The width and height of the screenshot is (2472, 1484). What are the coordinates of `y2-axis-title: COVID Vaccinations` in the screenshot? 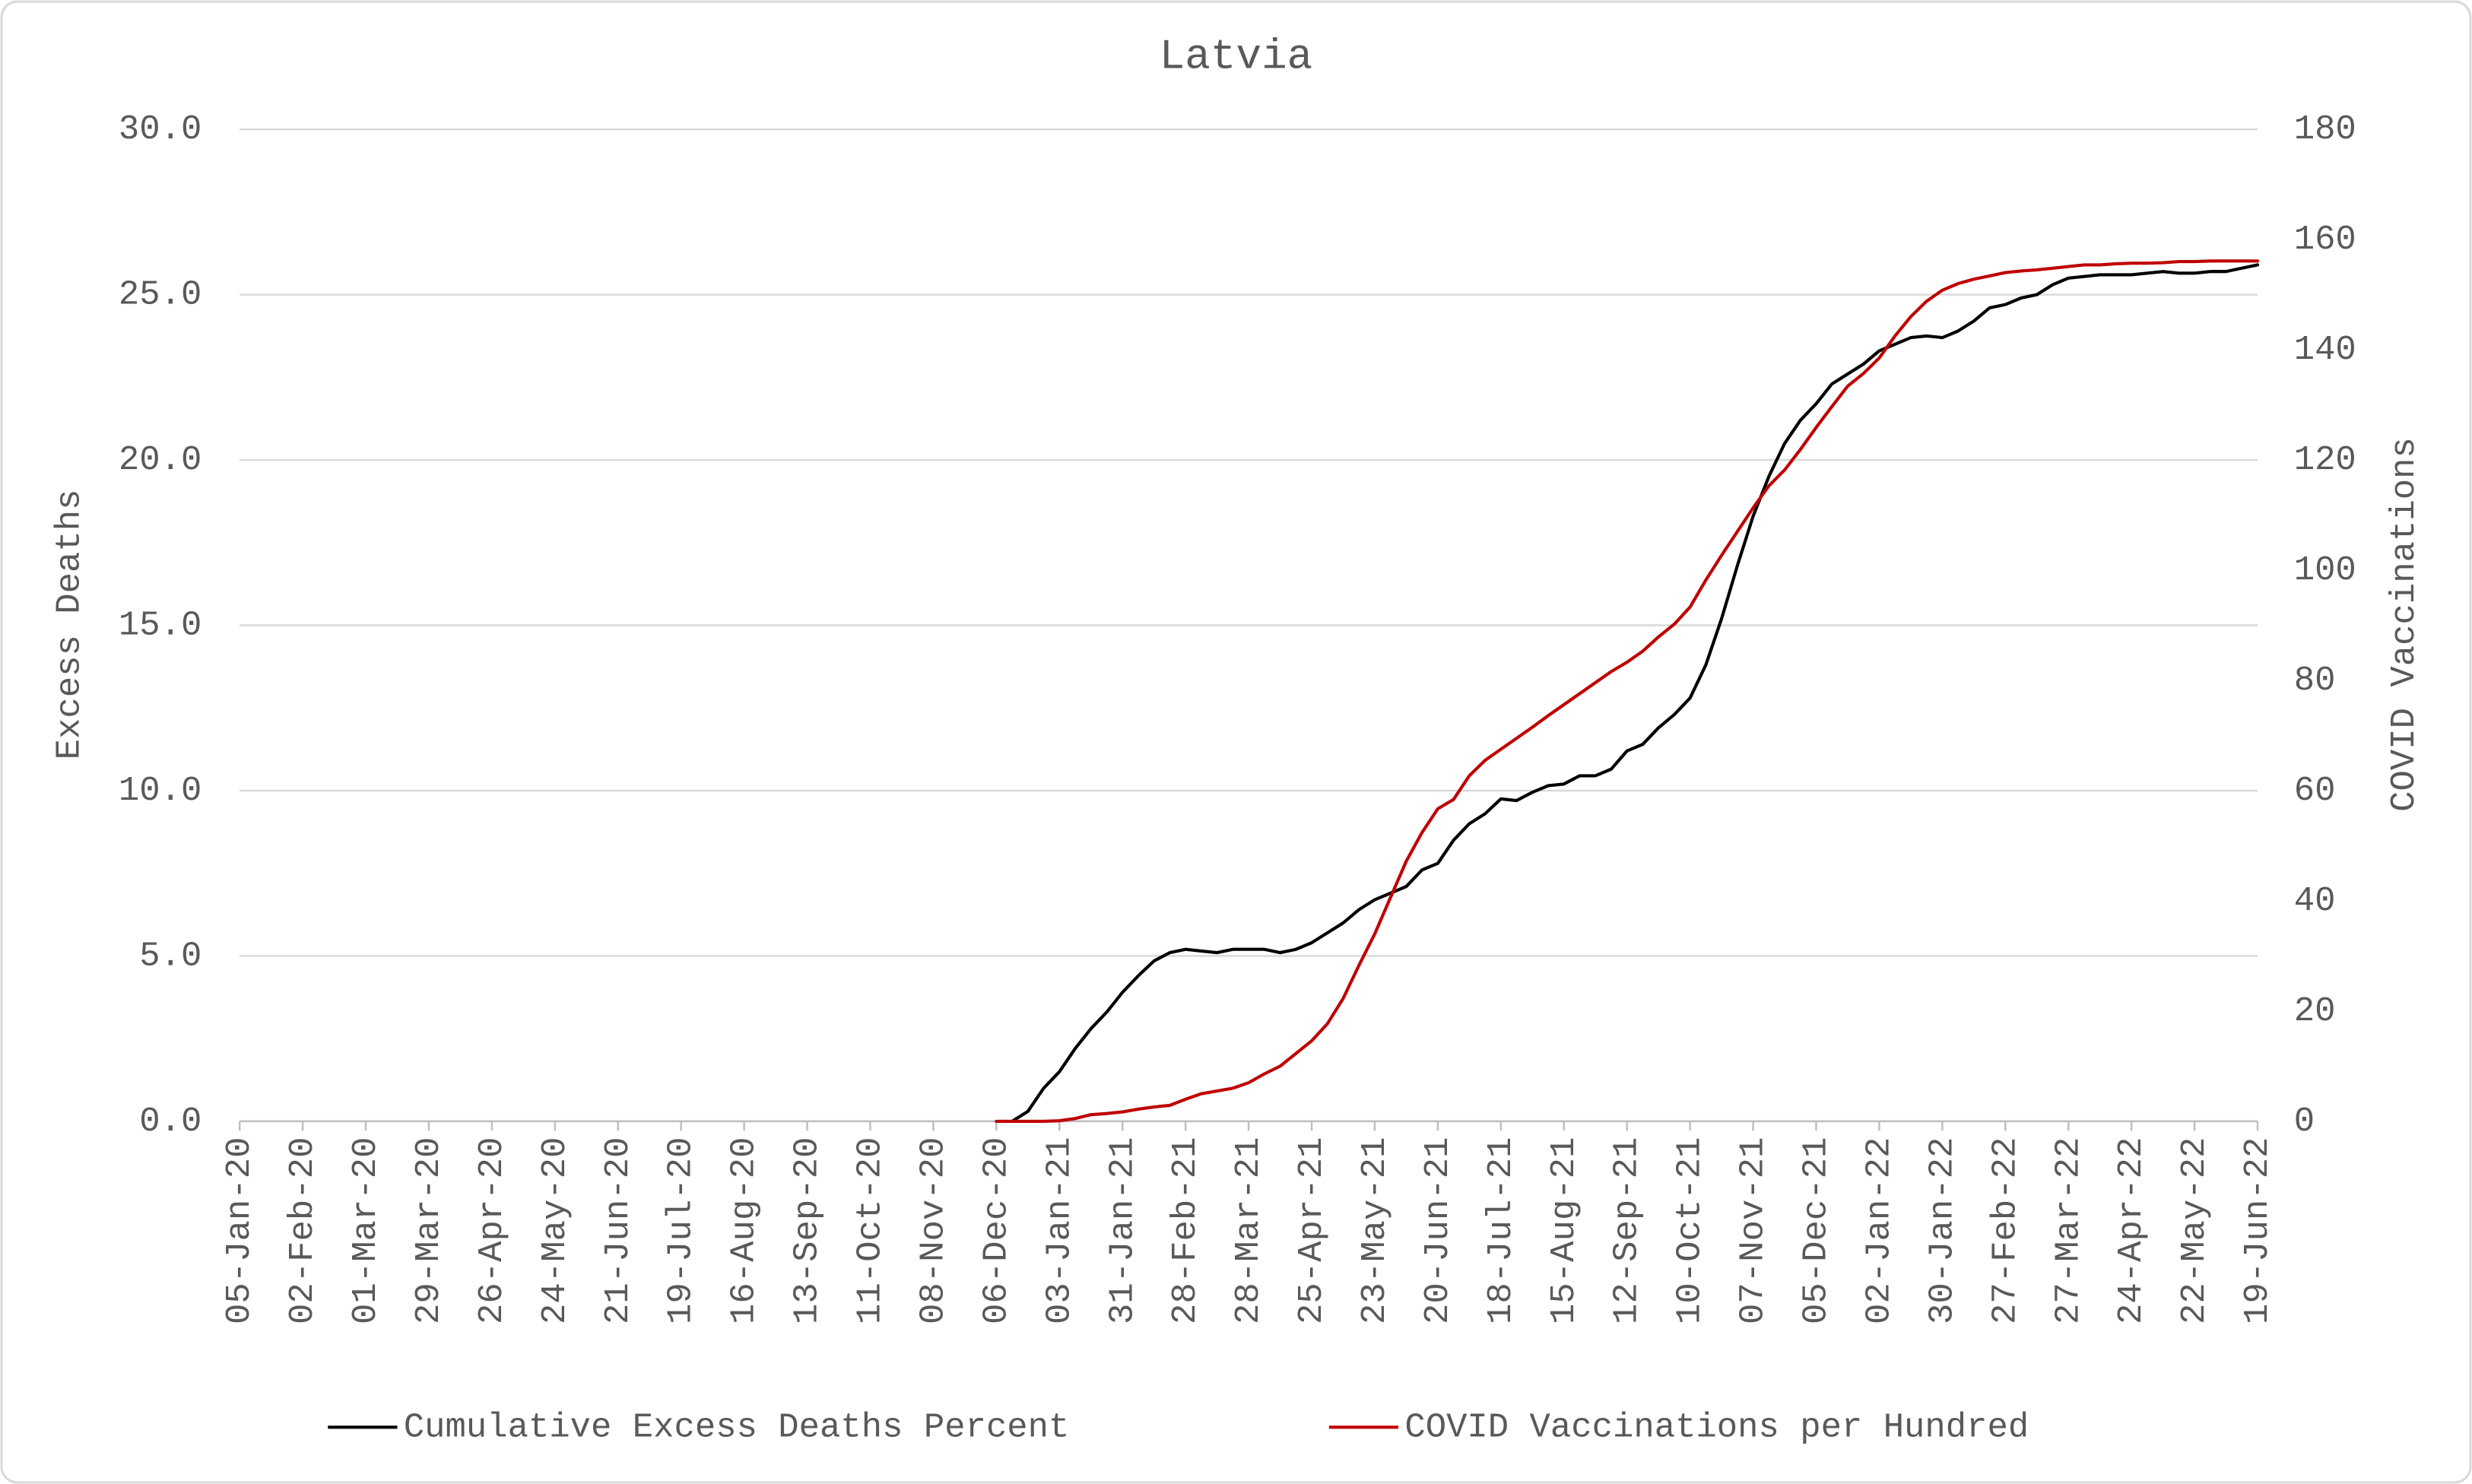 It's located at (2404, 624).